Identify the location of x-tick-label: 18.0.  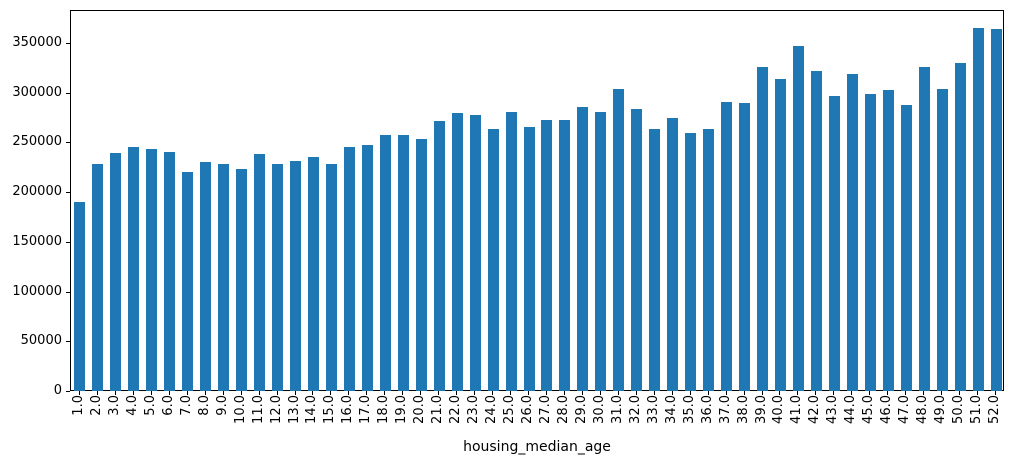
(383, 409).